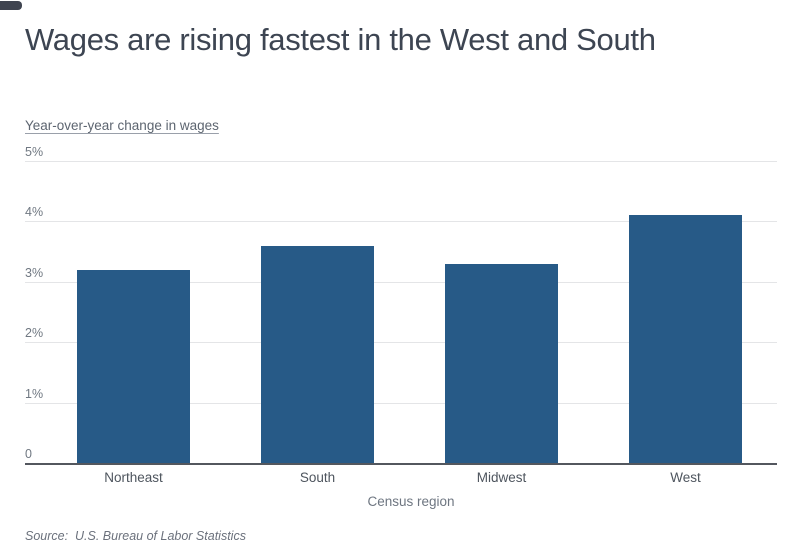 The image size is (800, 558). I want to click on y-tick-label: 4%, so click(34, 212).